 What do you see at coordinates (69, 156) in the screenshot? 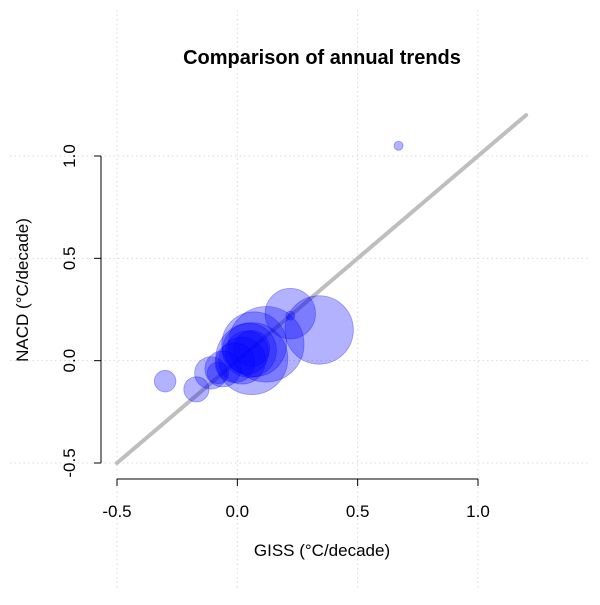
I see `y-tick-label: 1.0` at bounding box center [69, 156].